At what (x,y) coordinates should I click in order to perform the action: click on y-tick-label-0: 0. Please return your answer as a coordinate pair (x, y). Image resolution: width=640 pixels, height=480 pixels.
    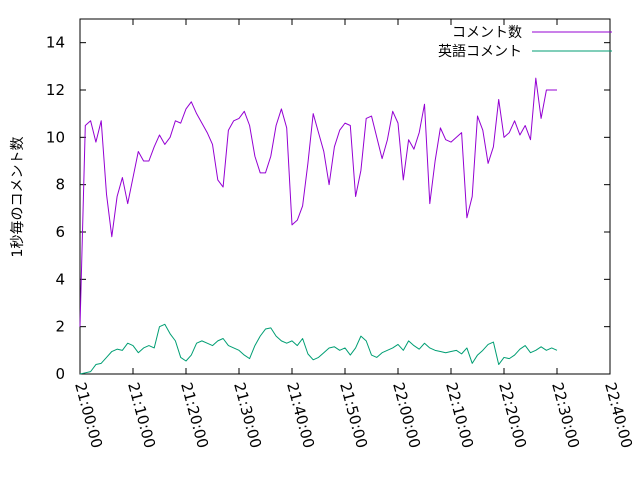
    Looking at the image, I should click on (60, 374).